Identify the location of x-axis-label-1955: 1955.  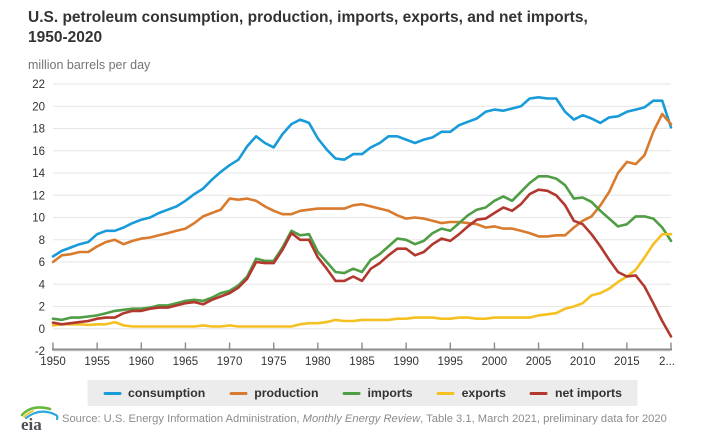
(97, 362).